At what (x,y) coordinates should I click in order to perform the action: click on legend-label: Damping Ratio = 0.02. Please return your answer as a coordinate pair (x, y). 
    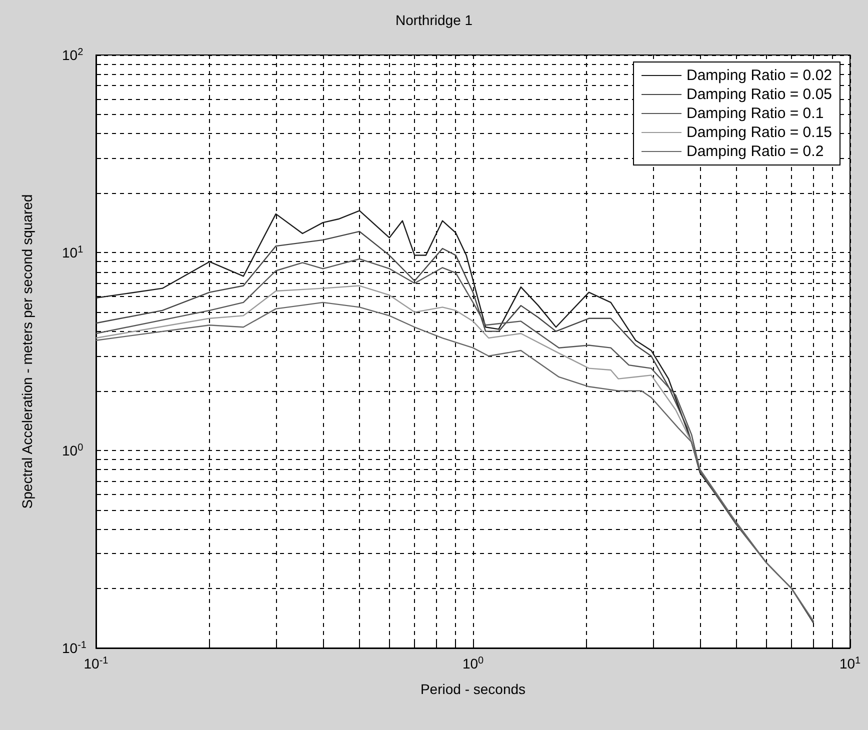
    Looking at the image, I should click on (759, 75).